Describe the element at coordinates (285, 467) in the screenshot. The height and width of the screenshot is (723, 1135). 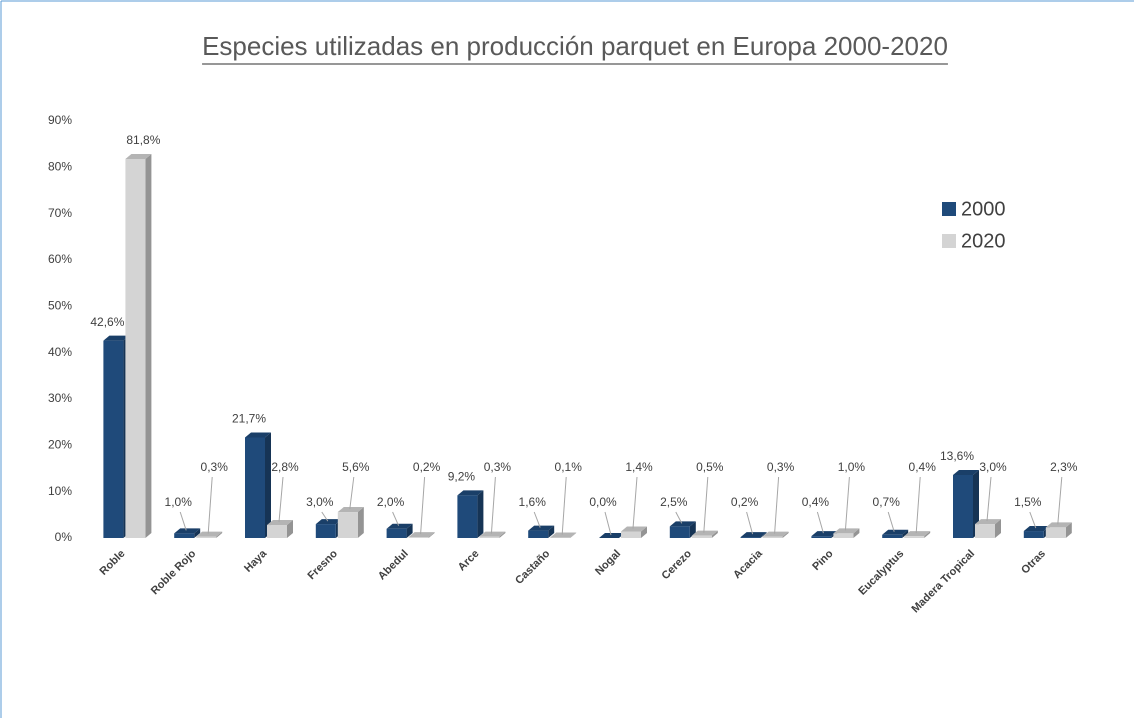
I see `data-label: 2,8%` at that location.